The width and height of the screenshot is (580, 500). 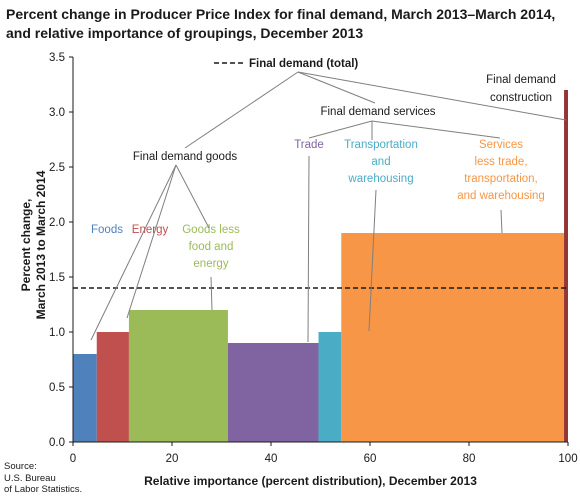 I want to click on x-tick-label: 0, so click(x=73, y=459).